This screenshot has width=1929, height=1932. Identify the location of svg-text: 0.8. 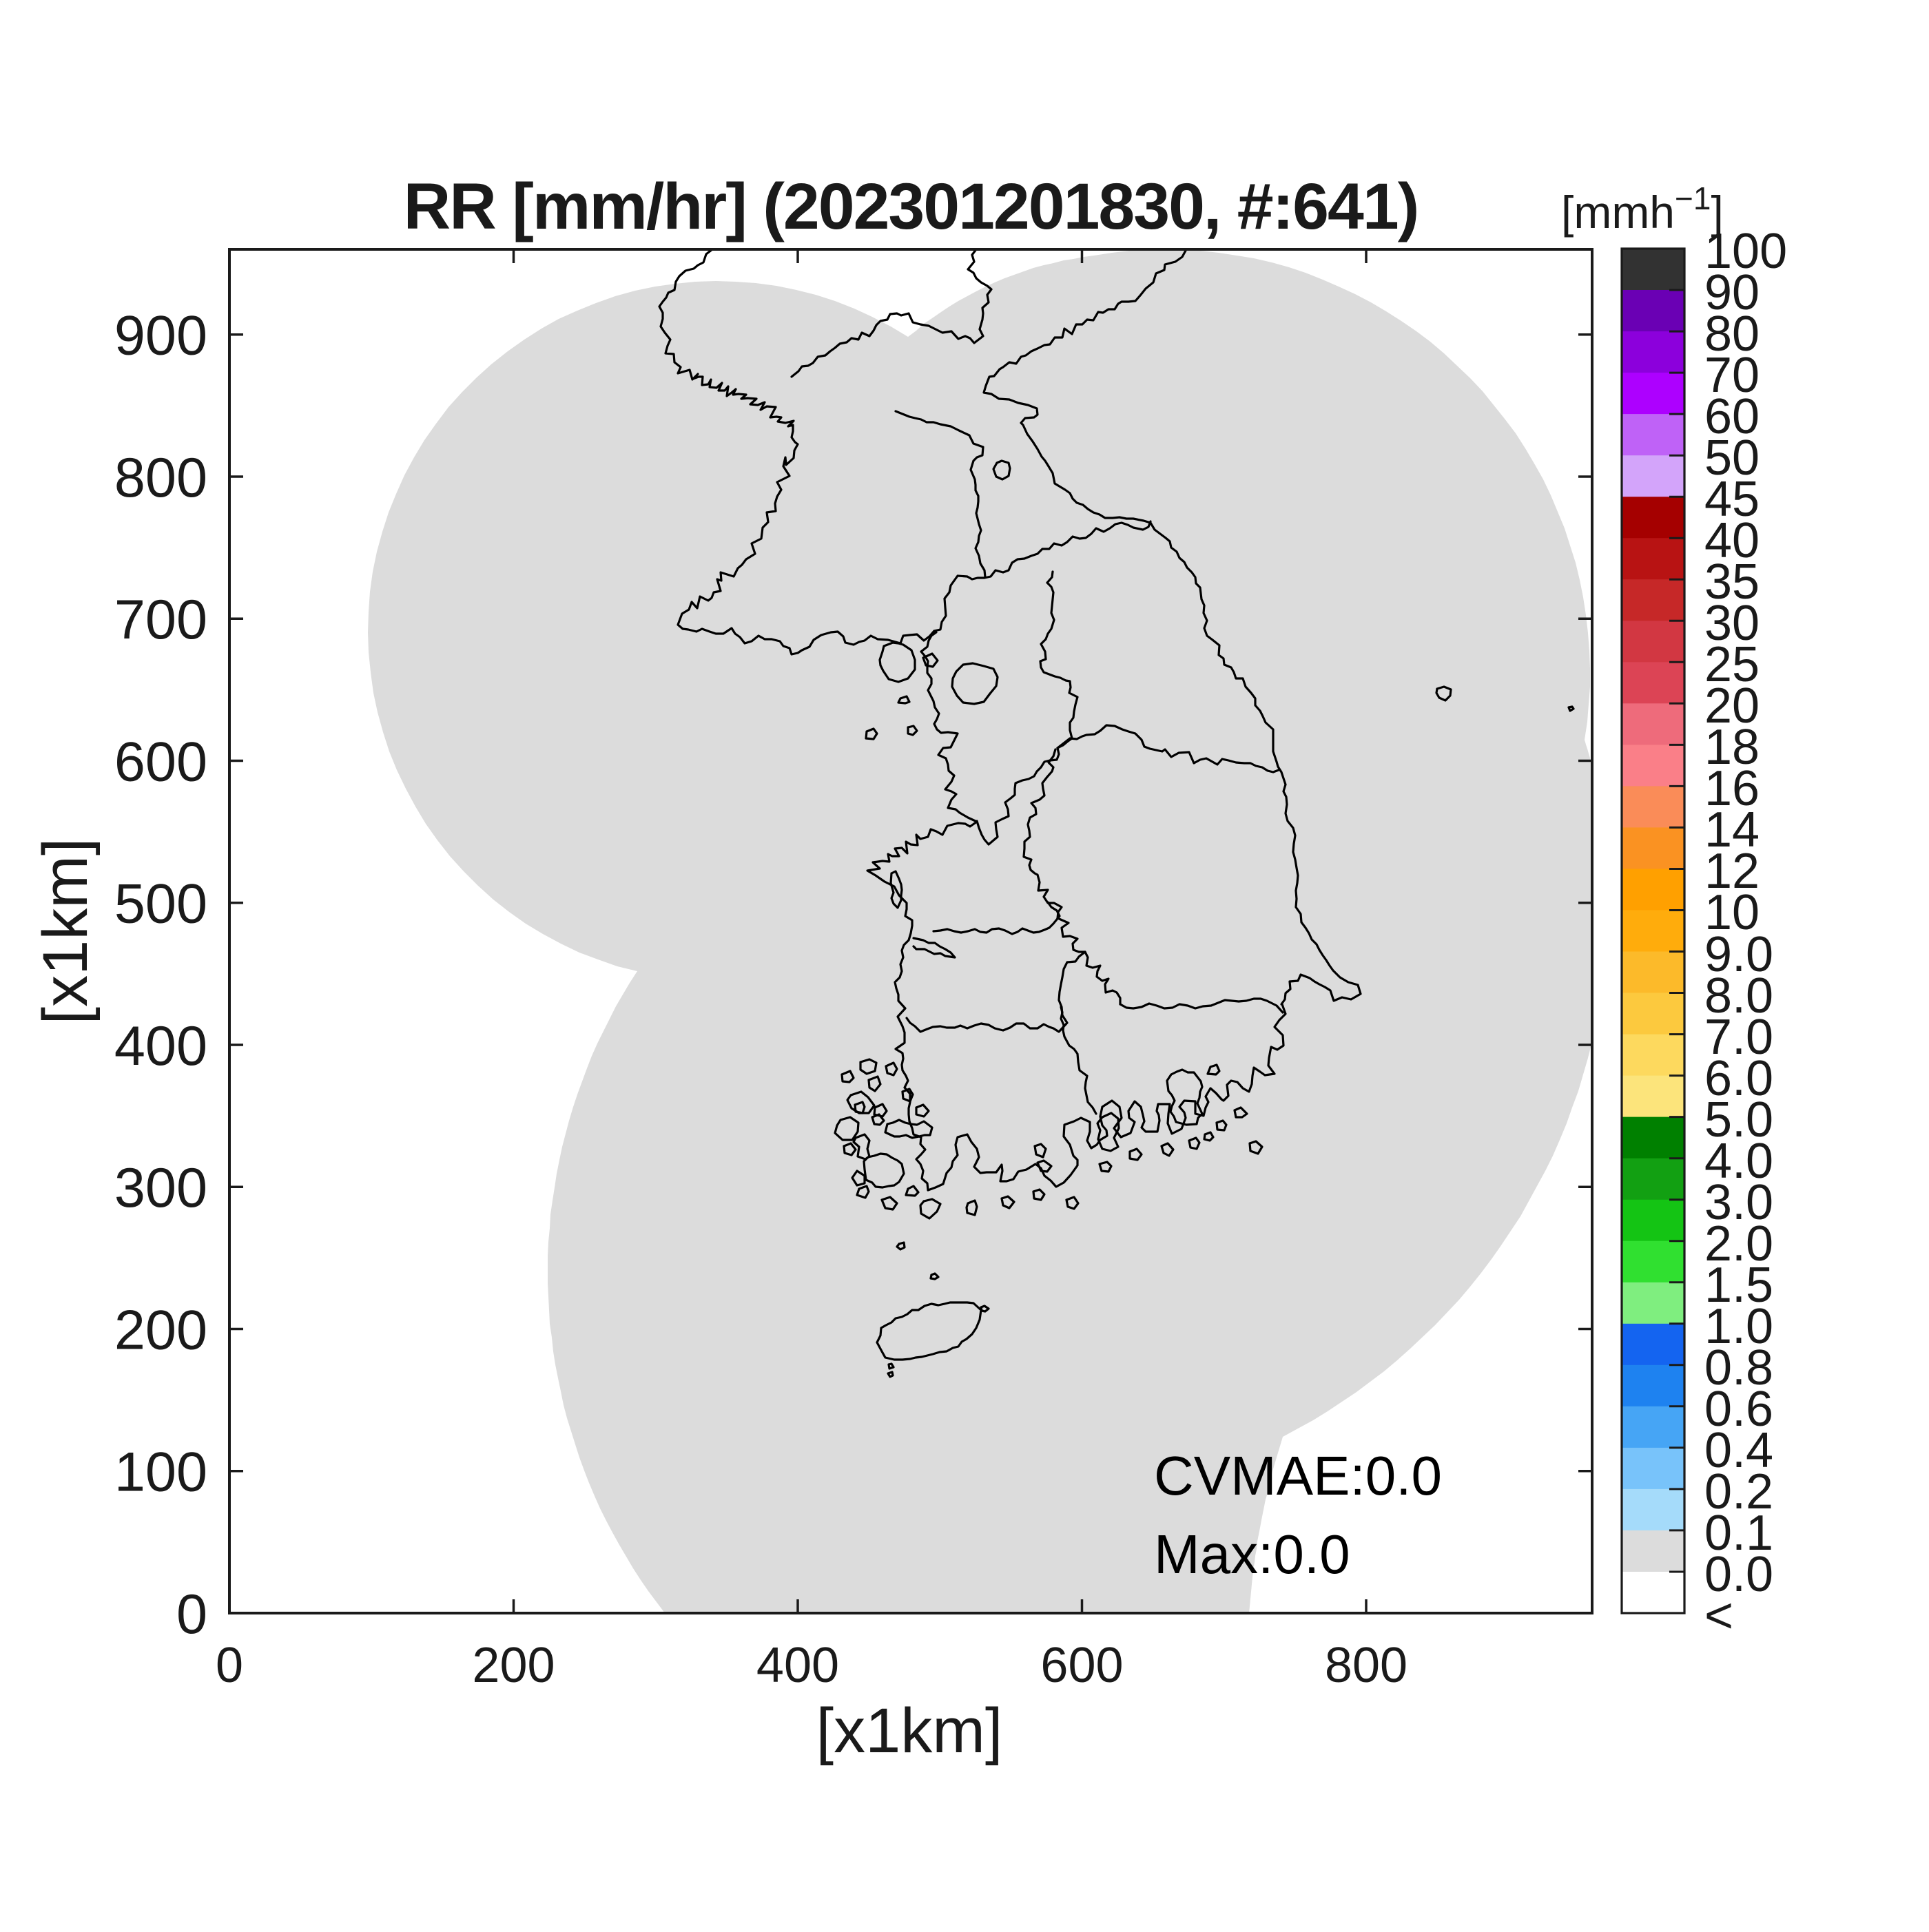
(1738, 1367).